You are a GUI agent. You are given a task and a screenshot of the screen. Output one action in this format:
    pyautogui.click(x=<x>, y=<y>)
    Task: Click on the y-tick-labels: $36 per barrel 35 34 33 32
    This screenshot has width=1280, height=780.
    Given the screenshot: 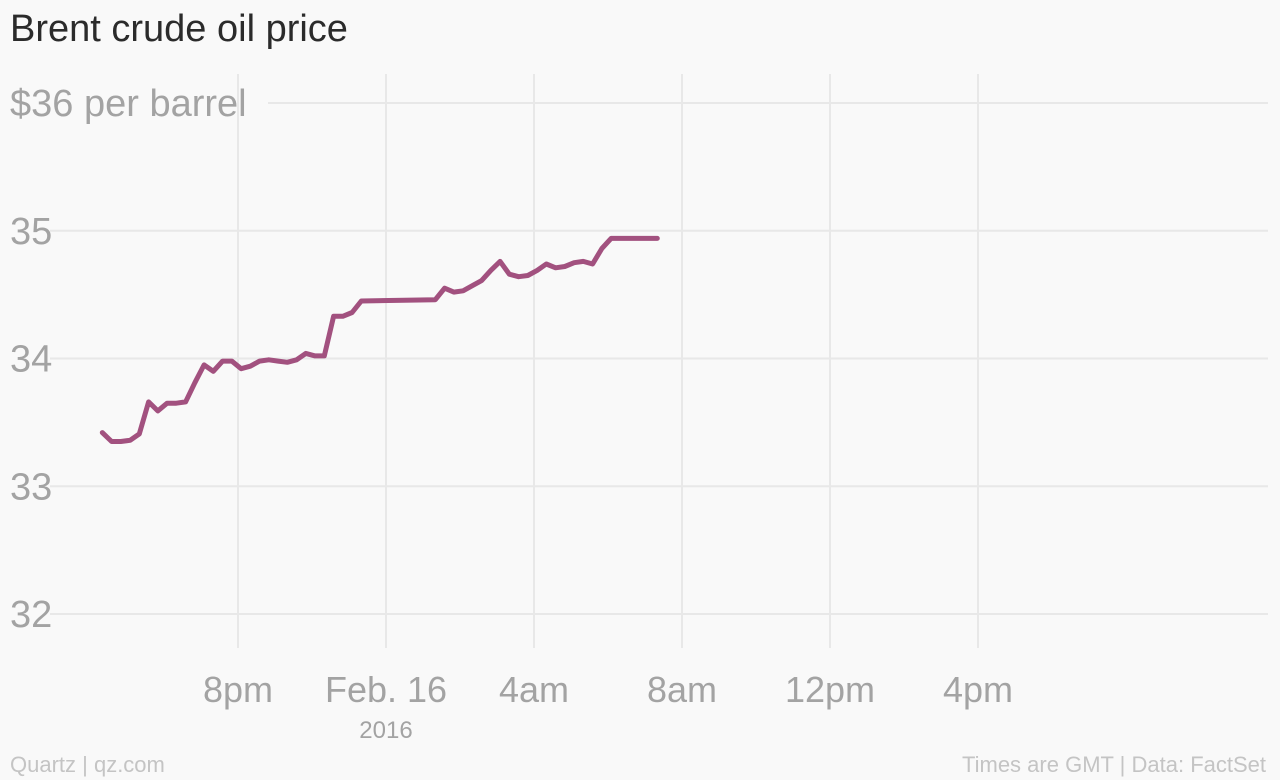 What is the action you would take?
    pyautogui.click(x=128, y=359)
    